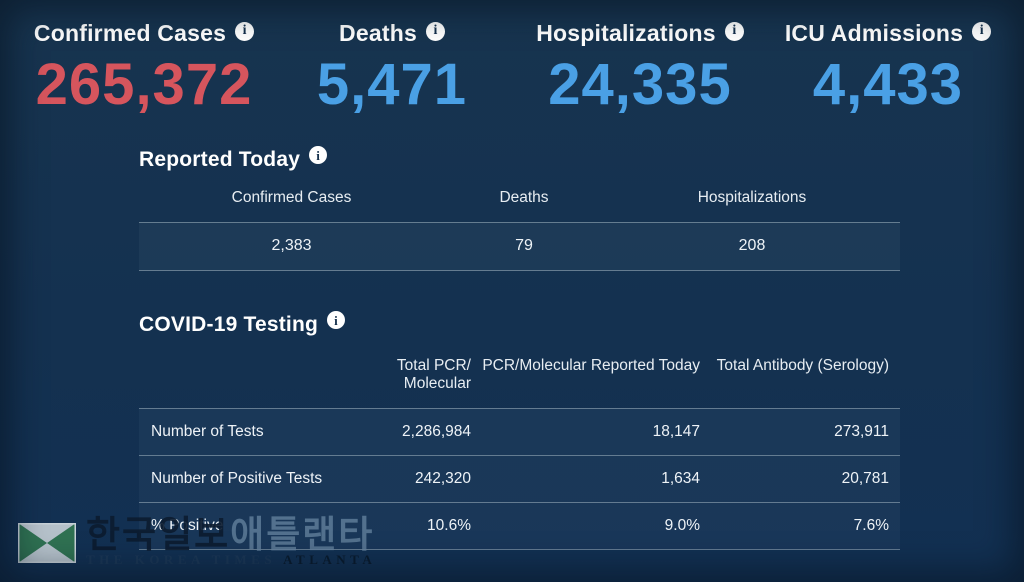 Image resolution: width=1024 pixels, height=582 pixels. Describe the element at coordinates (626, 33) in the screenshot. I see `stat-label: Hospitalizations` at that location.